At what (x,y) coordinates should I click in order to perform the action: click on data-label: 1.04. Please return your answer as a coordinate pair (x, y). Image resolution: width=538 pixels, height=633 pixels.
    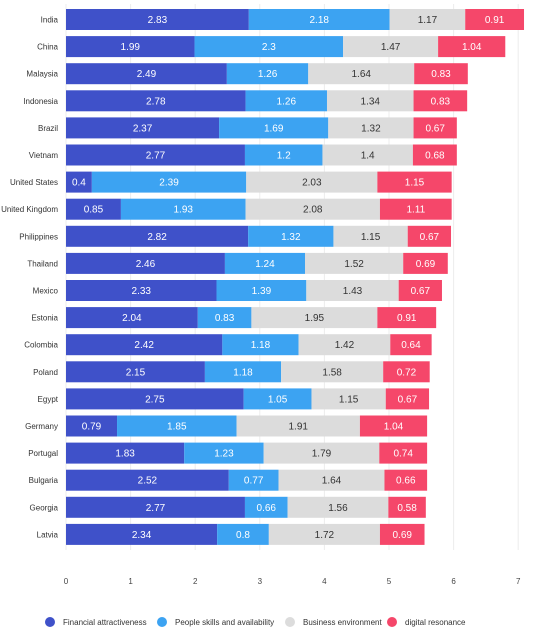
    Looking at the image, I should click on (394, 427).